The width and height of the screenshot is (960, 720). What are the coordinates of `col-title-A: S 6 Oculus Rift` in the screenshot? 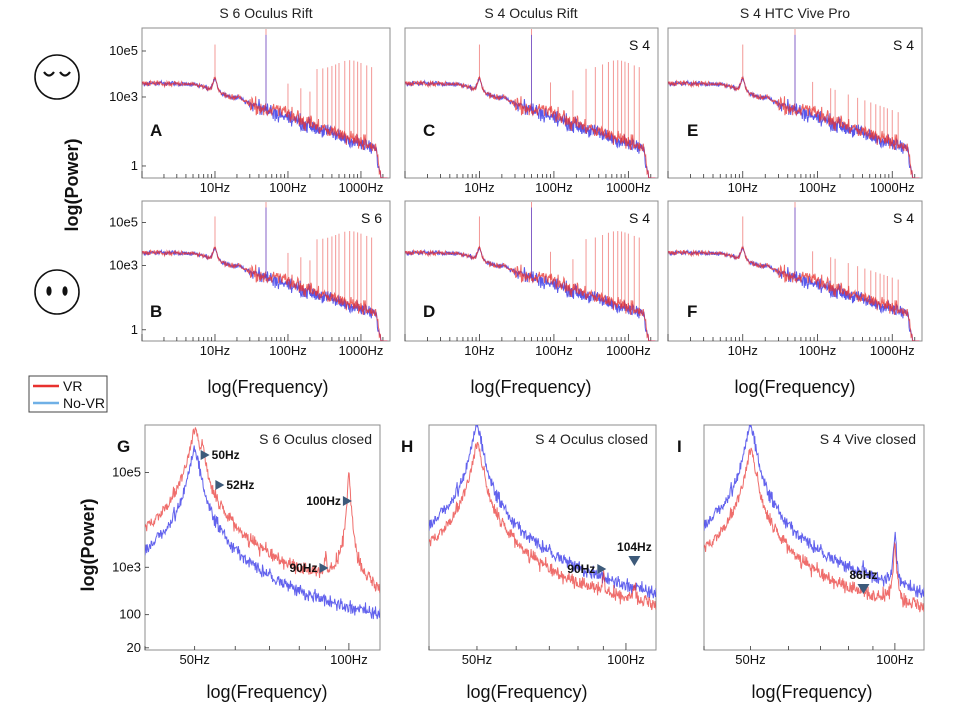 It's located at (265, 13).